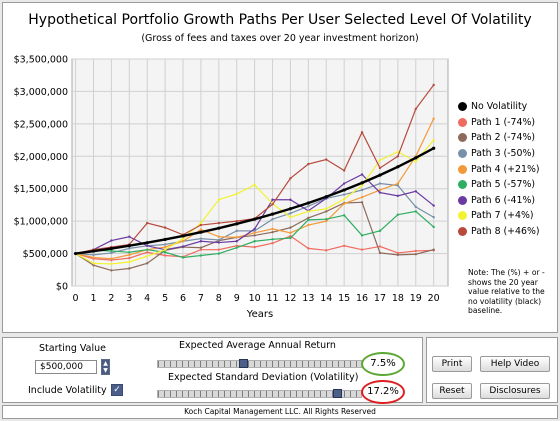 The height and width of the screenshot is (421, 560). What do you see at coordinates (272, 298) in the screenshot?
I see `x-tick-label: 11` at bounding box center [272, 298].